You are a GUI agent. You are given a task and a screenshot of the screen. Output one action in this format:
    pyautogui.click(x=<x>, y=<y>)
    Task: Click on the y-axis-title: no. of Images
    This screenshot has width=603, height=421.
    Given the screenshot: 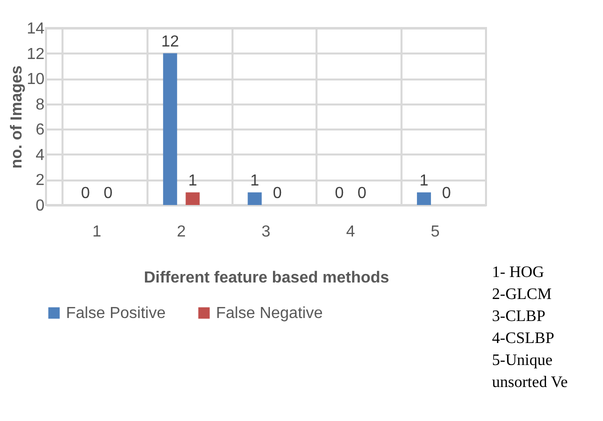 What is the action you would take?
    pyautogui.click(x=17, y=117)
    